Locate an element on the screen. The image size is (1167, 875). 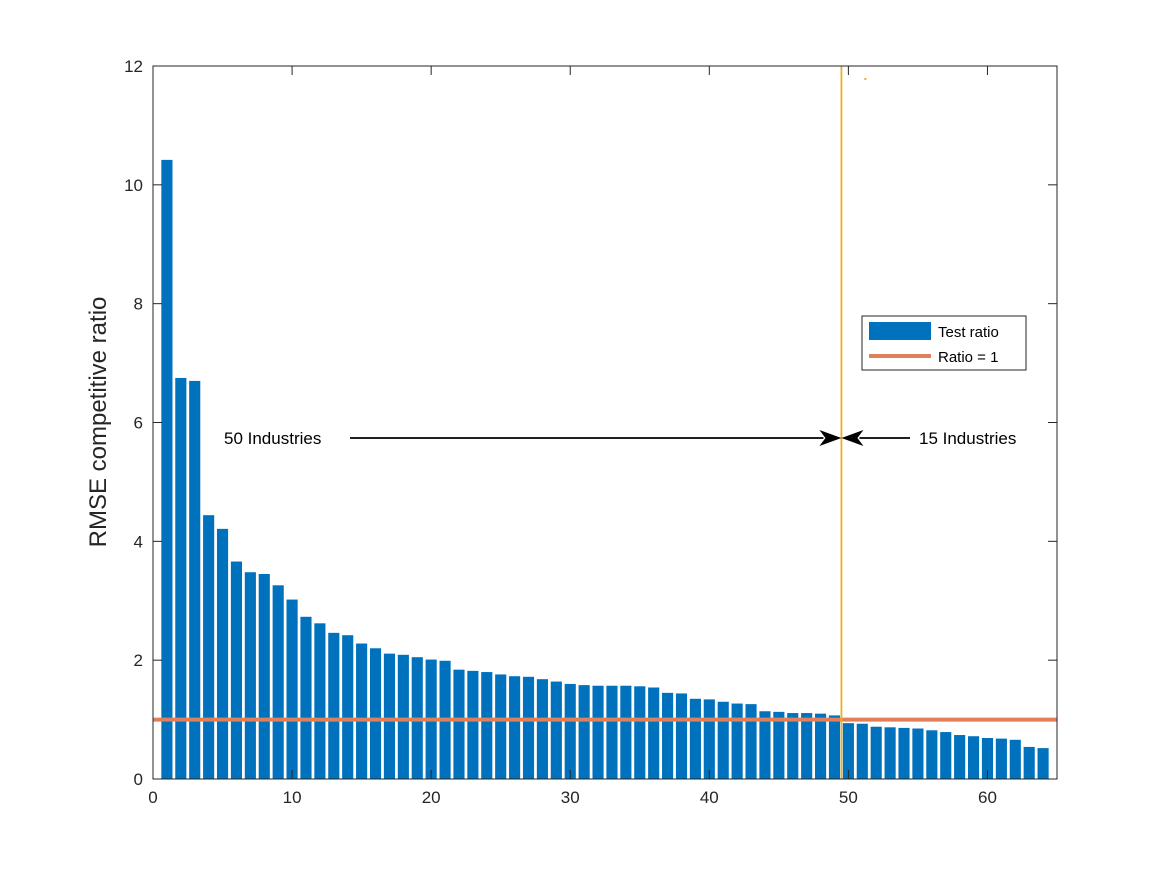
annotation-50-industries: 50 Industries is located at coordinates (272, 438).